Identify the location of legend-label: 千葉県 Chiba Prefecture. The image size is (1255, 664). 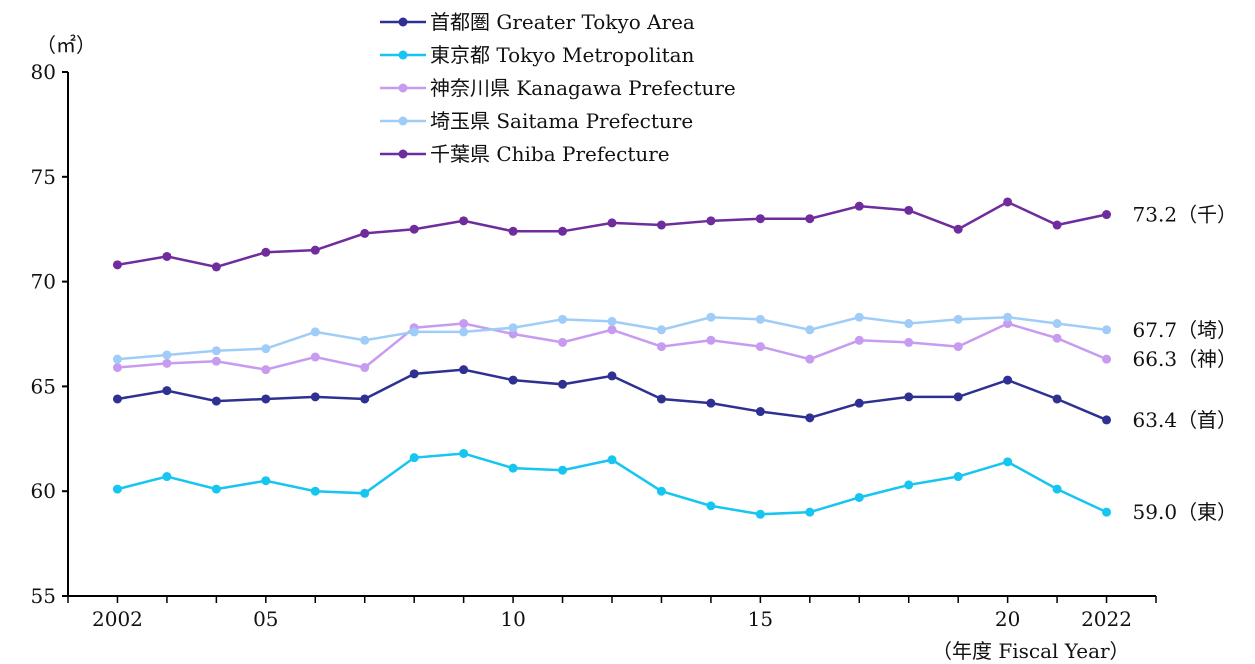
(550, 154).